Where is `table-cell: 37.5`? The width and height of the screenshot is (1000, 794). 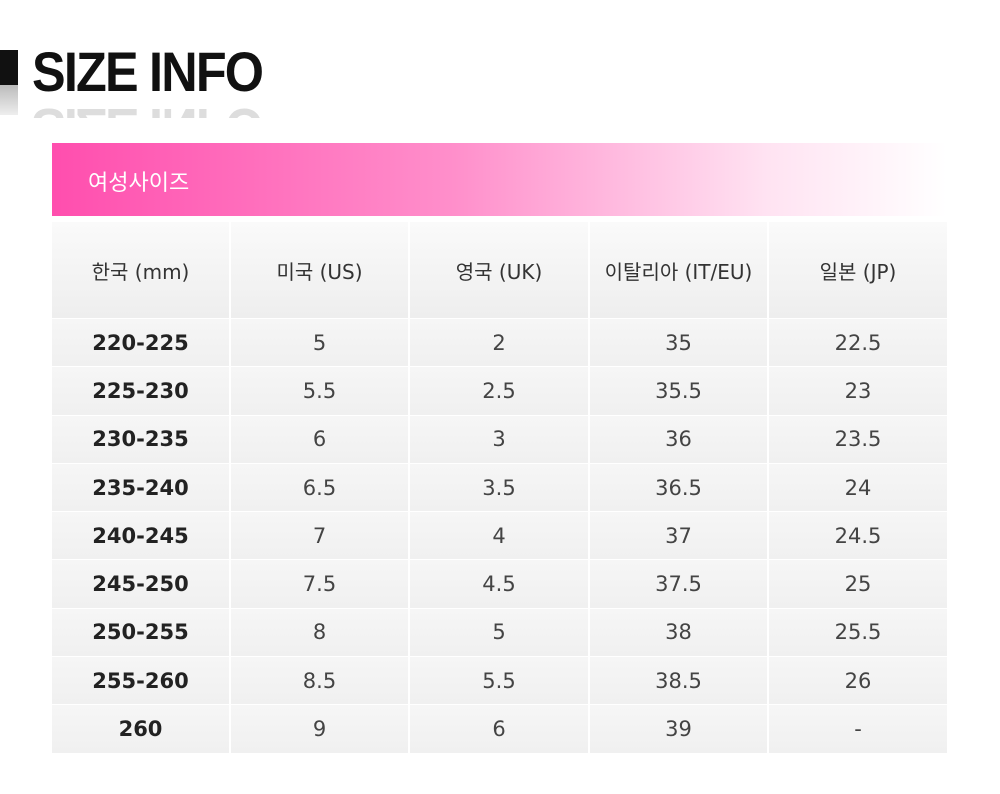
table-cell: 37.5 is located at coordinates (678, 584).